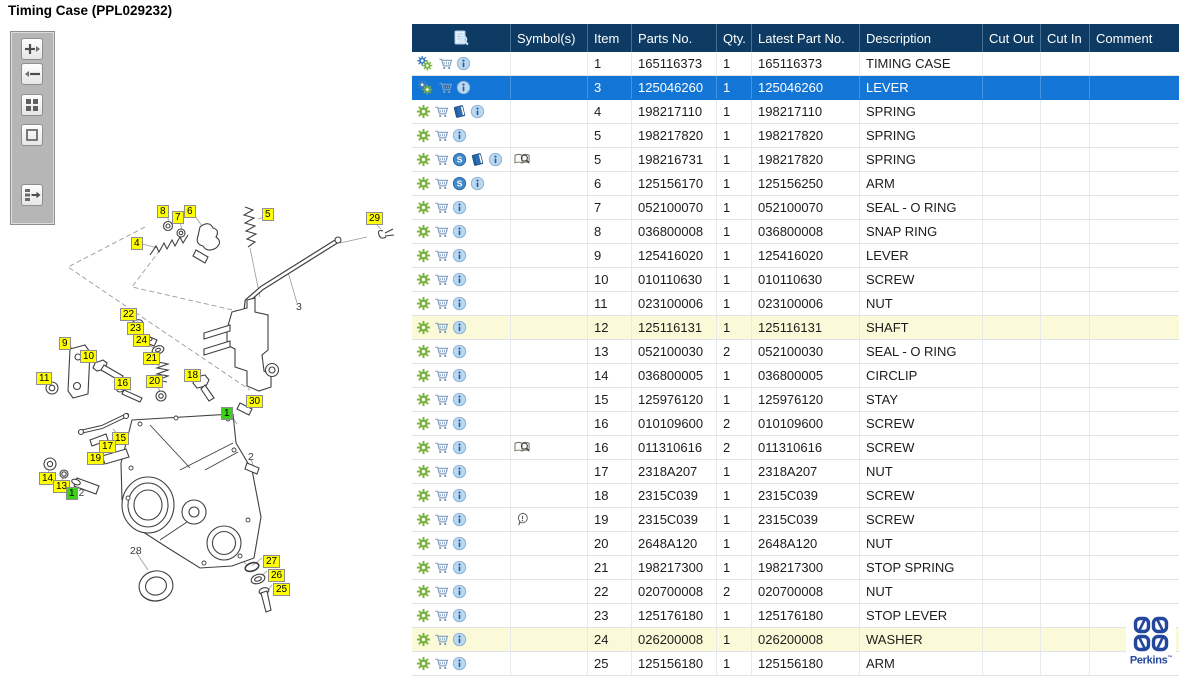  What do you see at coordinates (795, 112) in the screenshot?
I see `table-row: 4 198217110 1 198217110 SPRING` at bounding box center [795, 112].